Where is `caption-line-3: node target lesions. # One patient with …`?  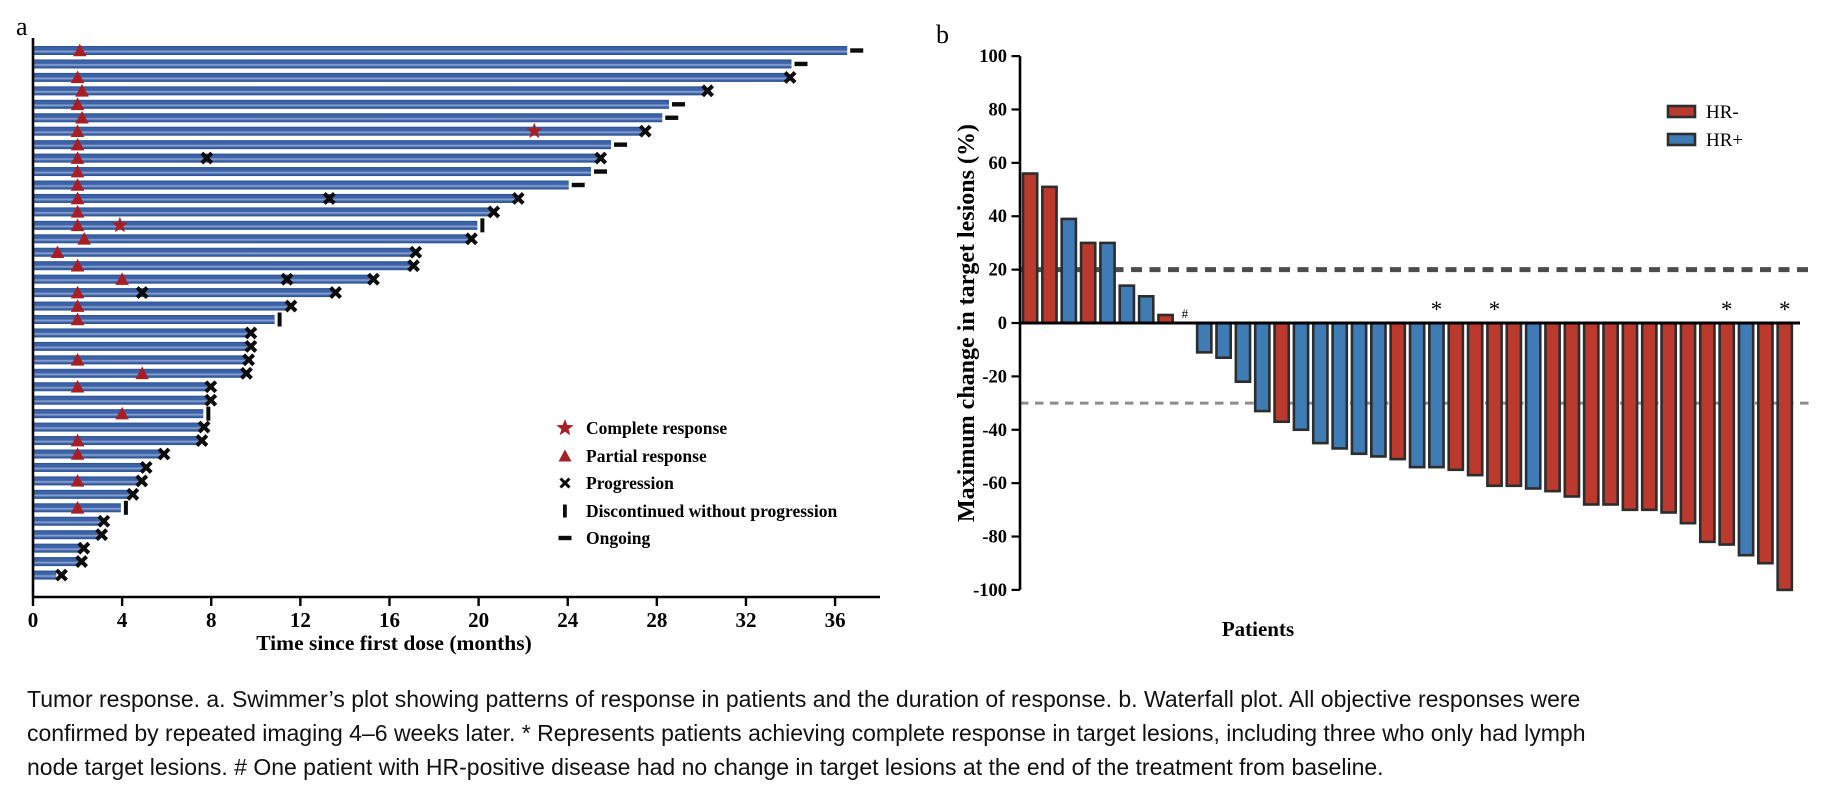
caption-line-3: node target lesions. # One patient with … is located at coordinates (705, 767).